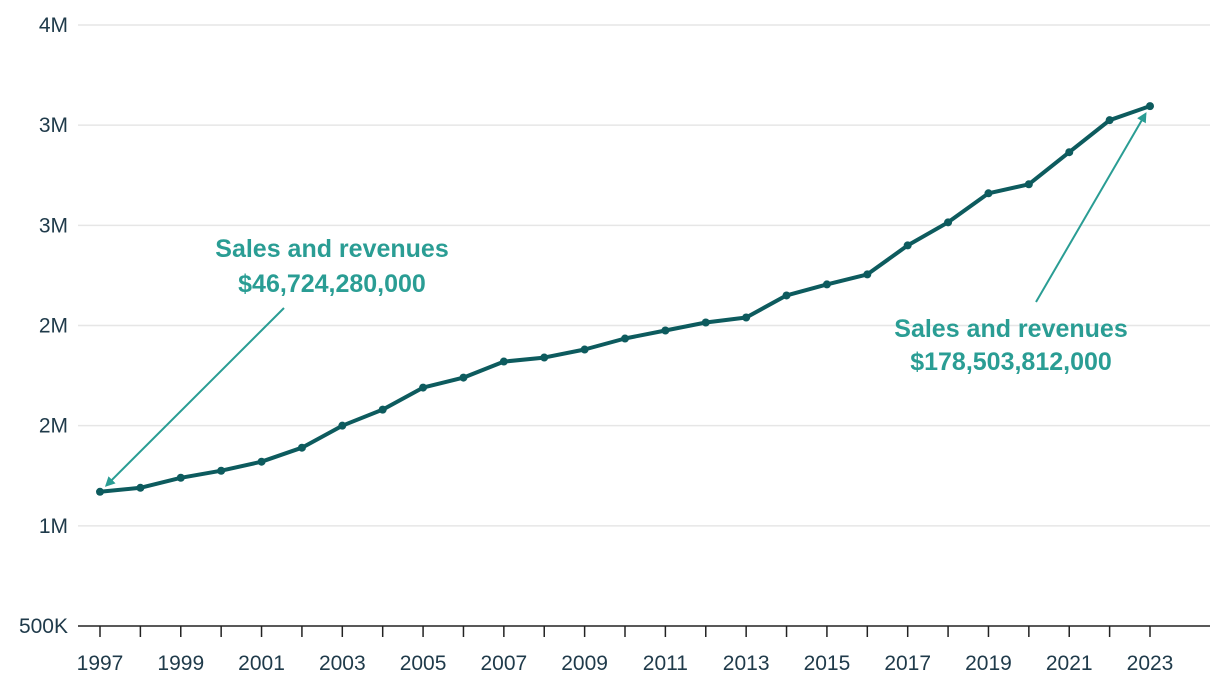 The image size is (1220, 688). I want to click on x-tick-label: 2011, so click(665, 663).